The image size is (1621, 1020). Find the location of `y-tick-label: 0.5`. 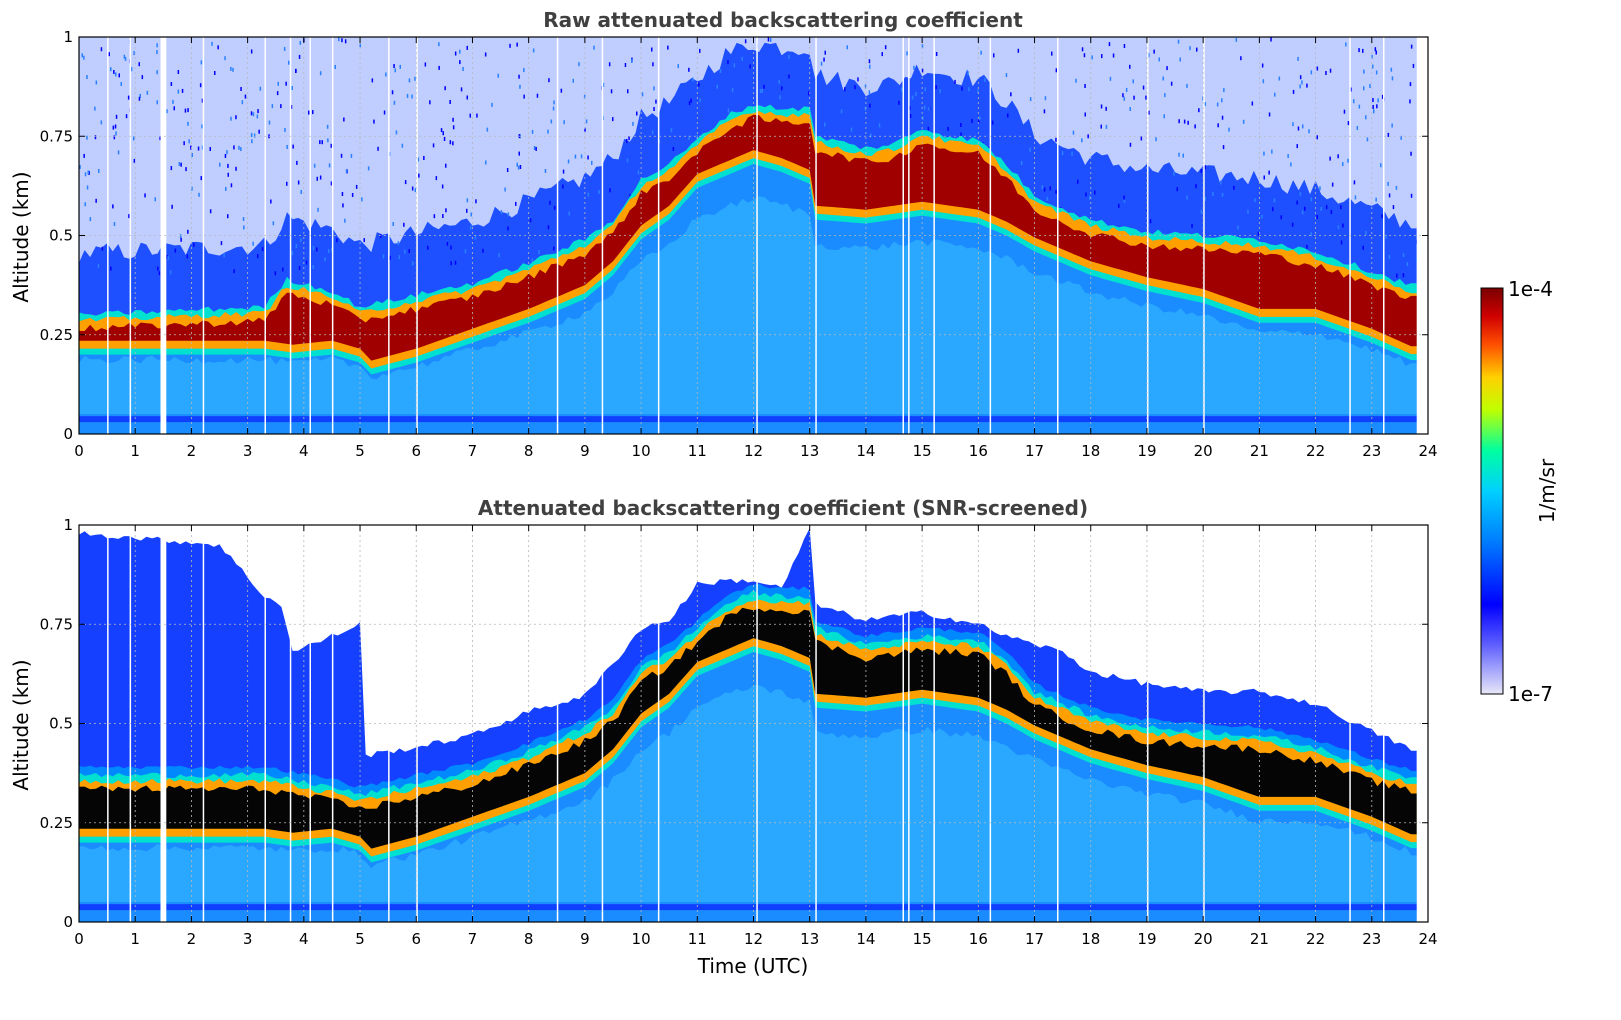

y-tick-label: 0.5 is located at coordinates (61, 236).